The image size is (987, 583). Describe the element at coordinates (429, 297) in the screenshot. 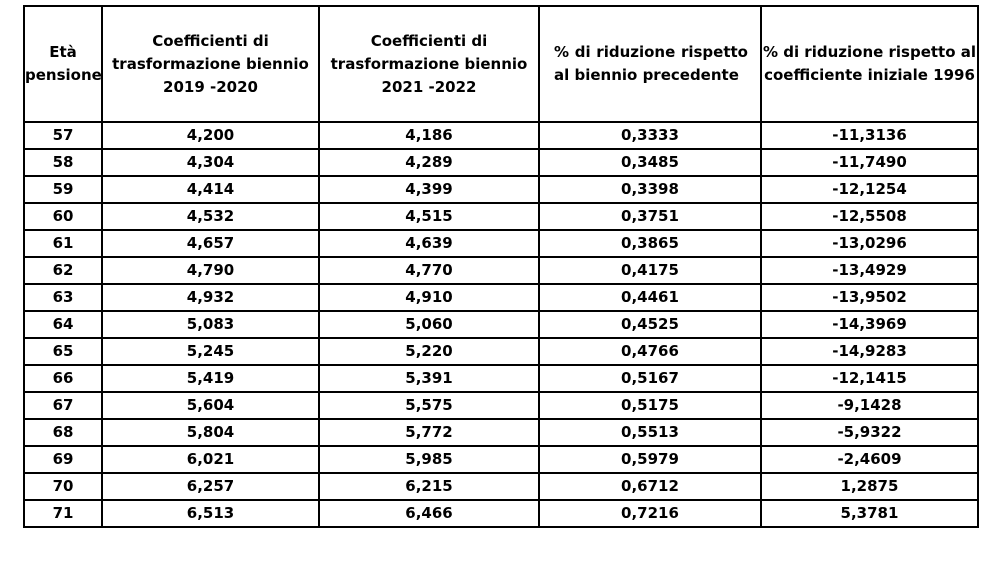

I see `cell-coeff-2021-2022: 4,910` at that location.